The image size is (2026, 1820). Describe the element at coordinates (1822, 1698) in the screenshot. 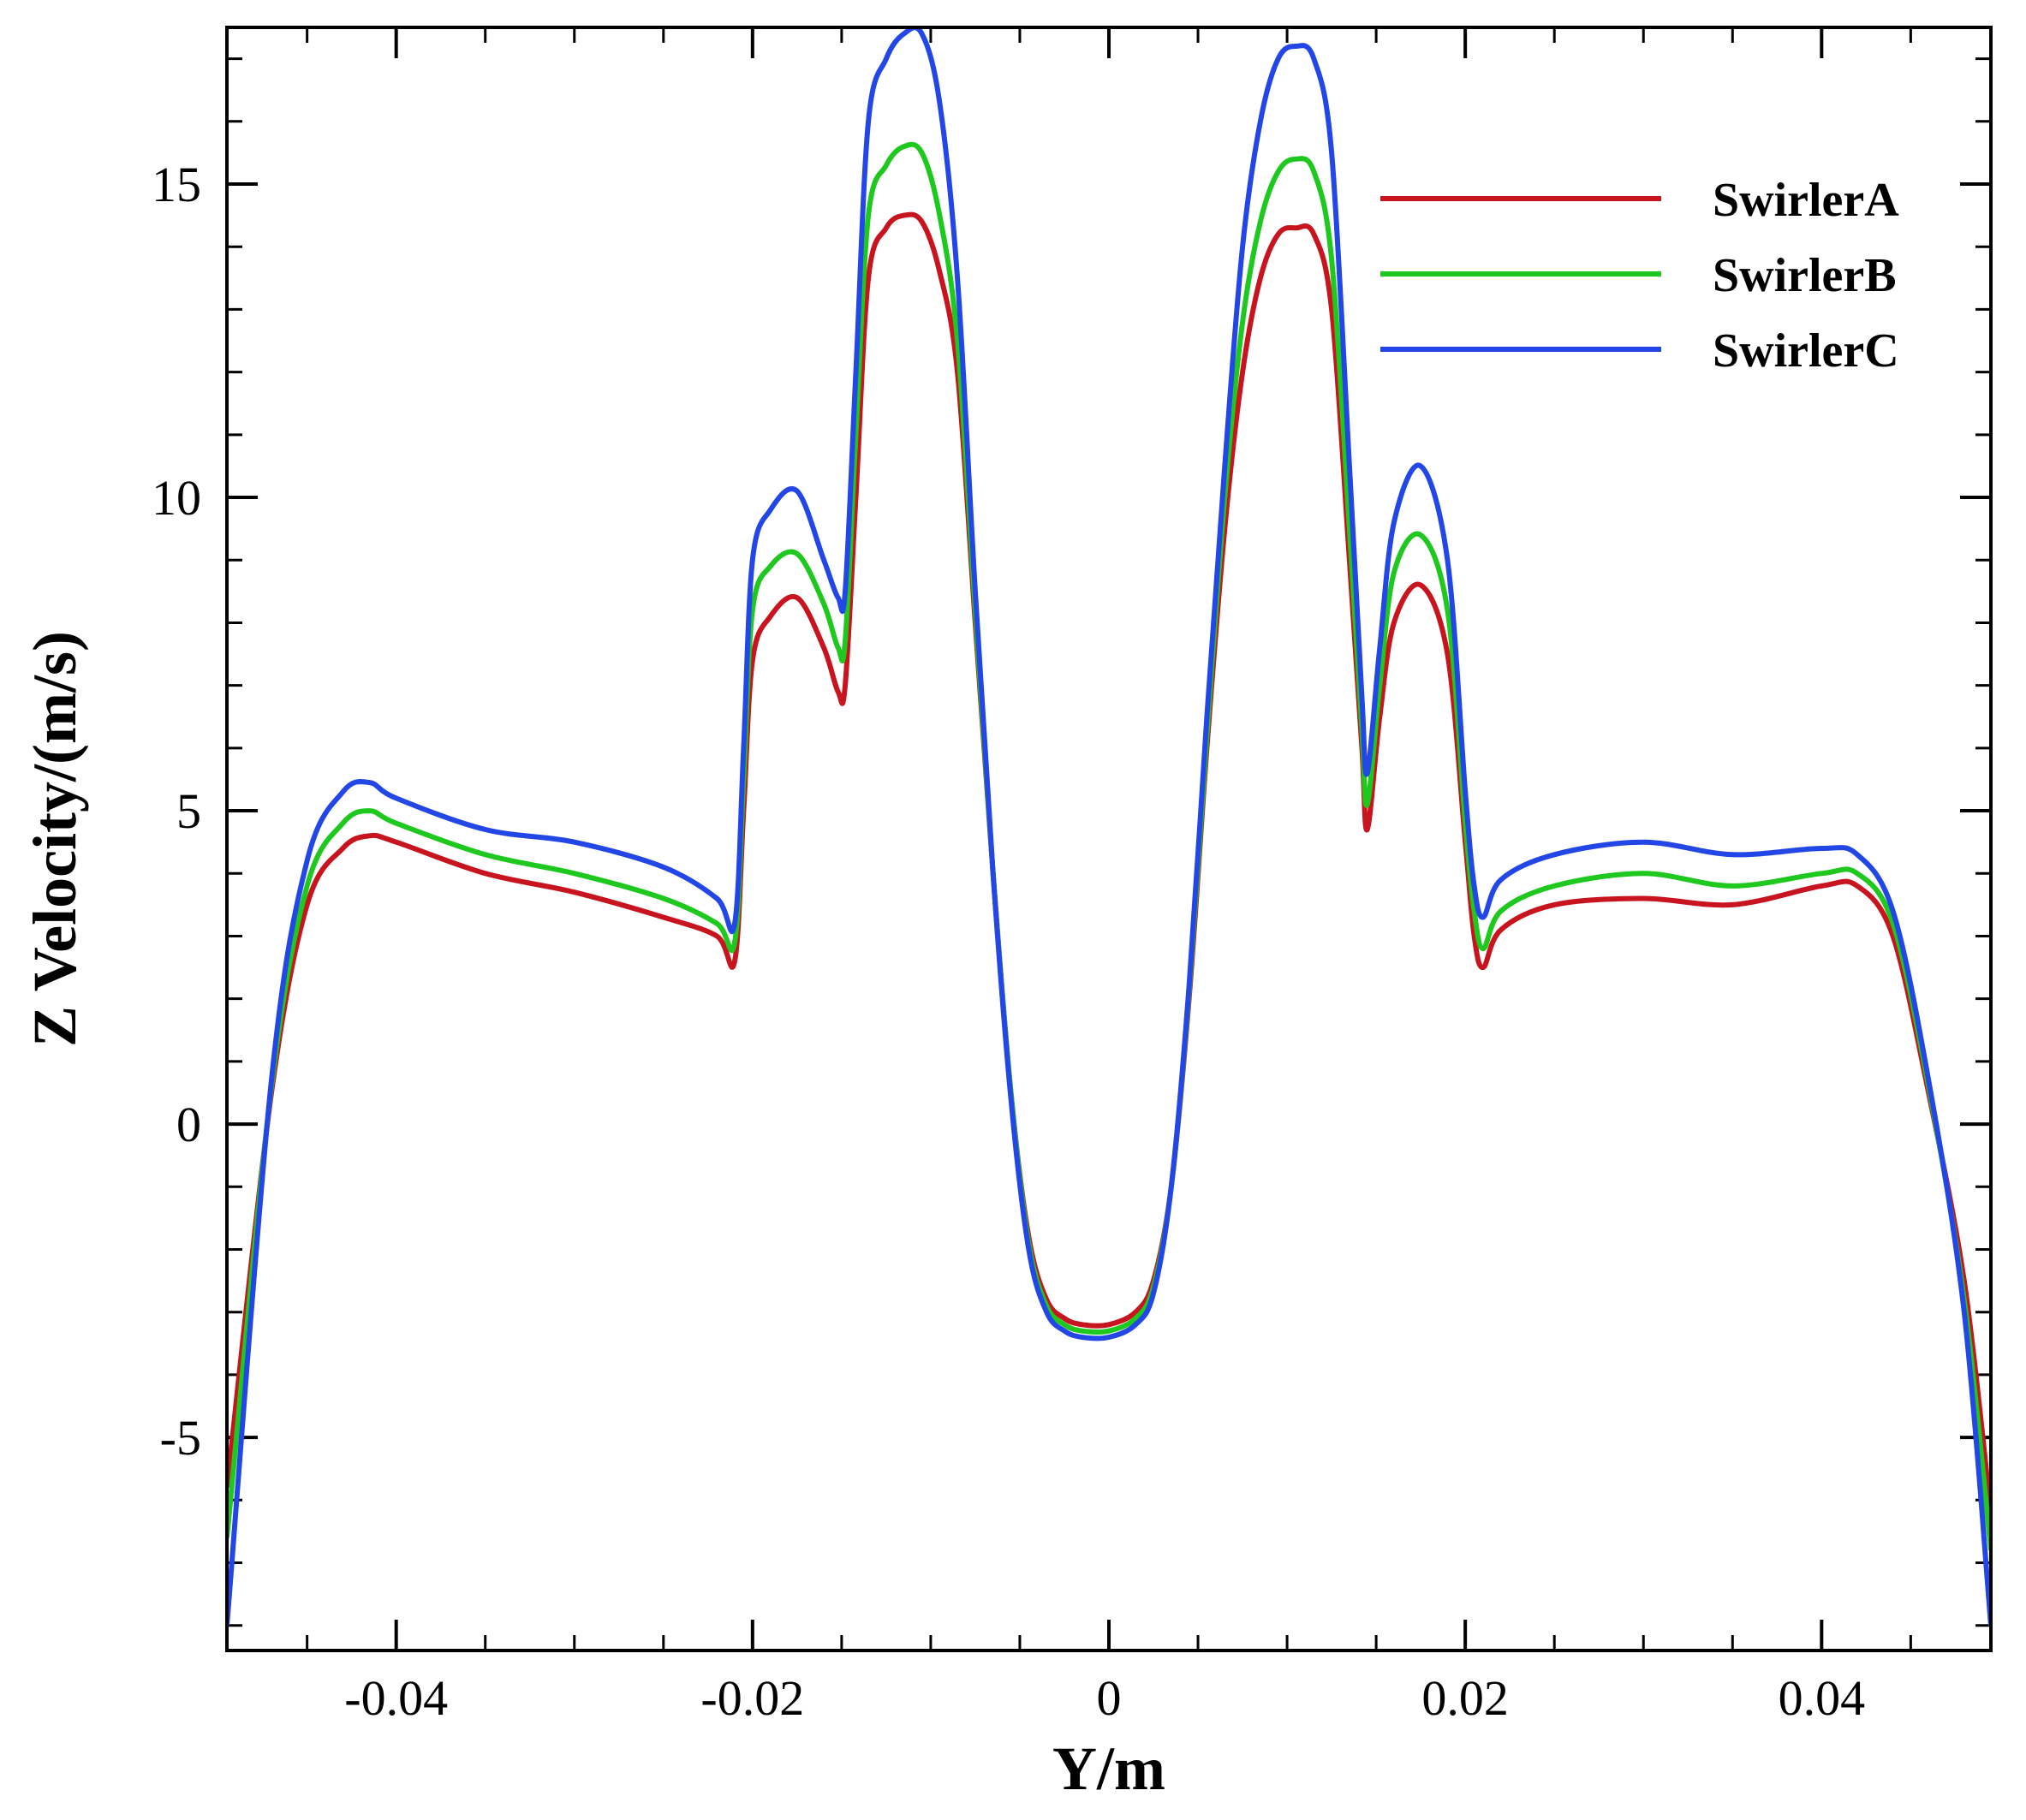

I see `x-tick-label: 0.04` at that location.